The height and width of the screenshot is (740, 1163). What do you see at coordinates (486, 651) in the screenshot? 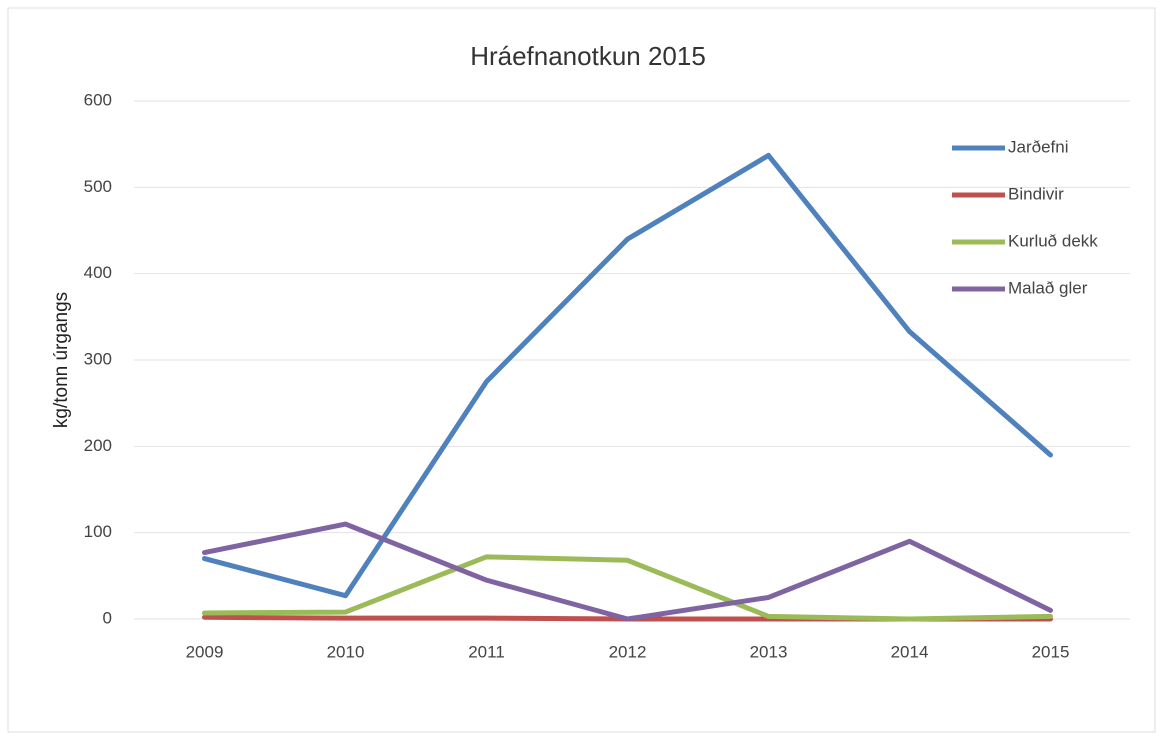
I see `x-tick-label: 2011` at bounding box center [486, 651].